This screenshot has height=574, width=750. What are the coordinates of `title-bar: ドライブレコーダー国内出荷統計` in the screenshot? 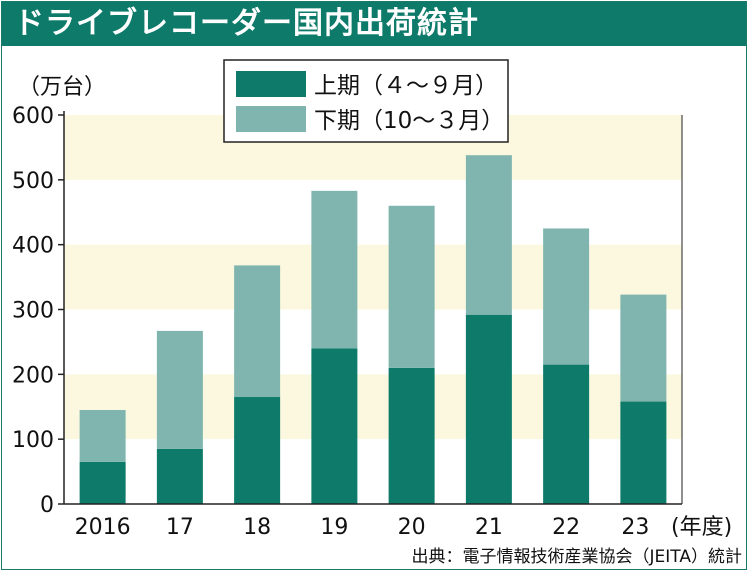 It's located at (374, 24).